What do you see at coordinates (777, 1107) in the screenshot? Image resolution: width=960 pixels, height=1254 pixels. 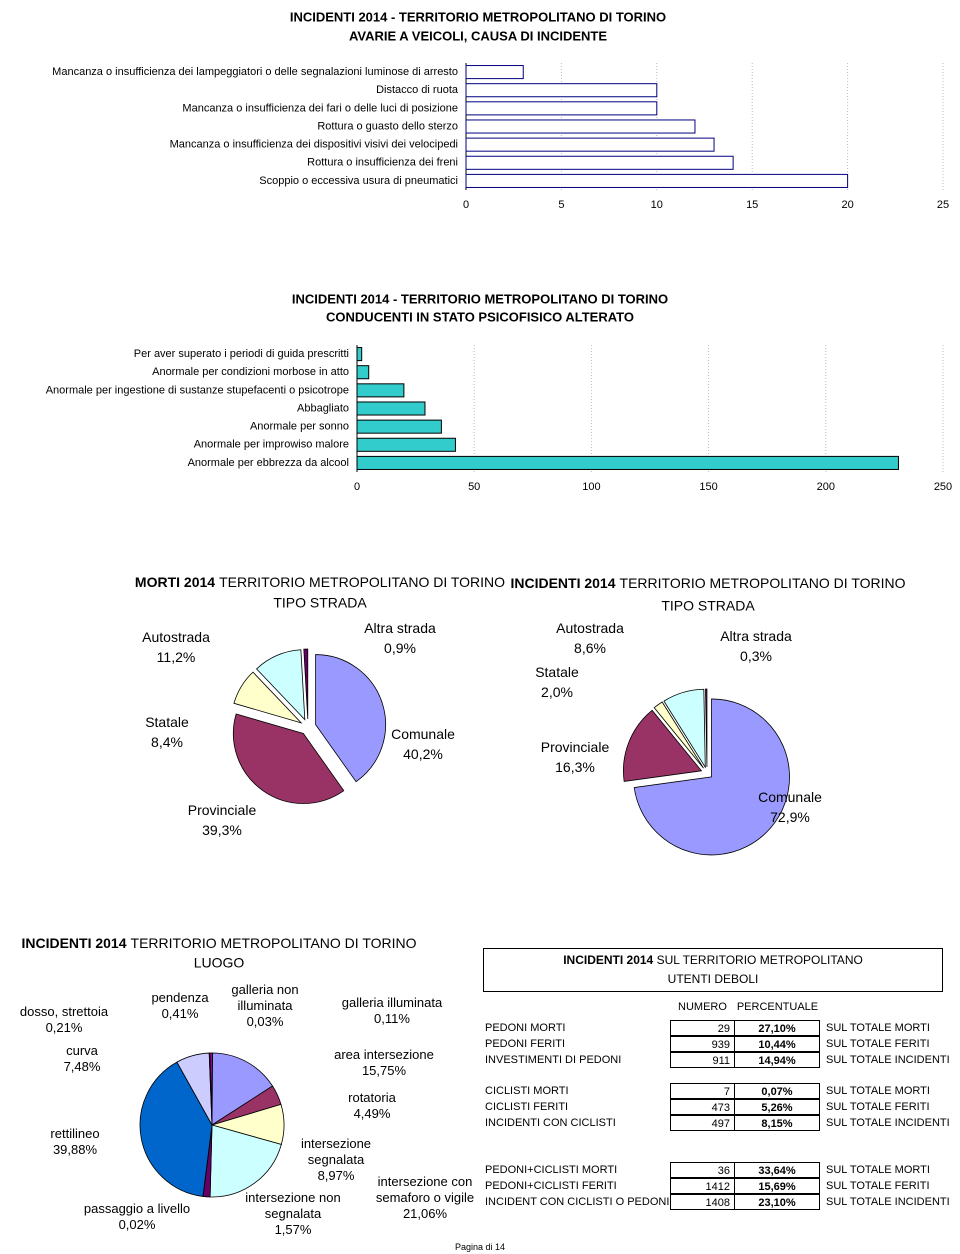 I see `row-percent: 5,26%` at bounding box center [777, 1107].